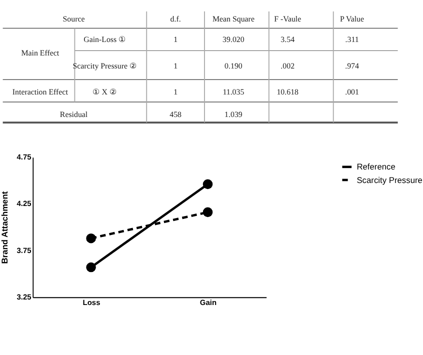 The width and height of the screenshot is (423, 355). Describe the element at coordinates (5, 227) in the screenshot. I see `y-axis-title: Brand Attachment` at that location.